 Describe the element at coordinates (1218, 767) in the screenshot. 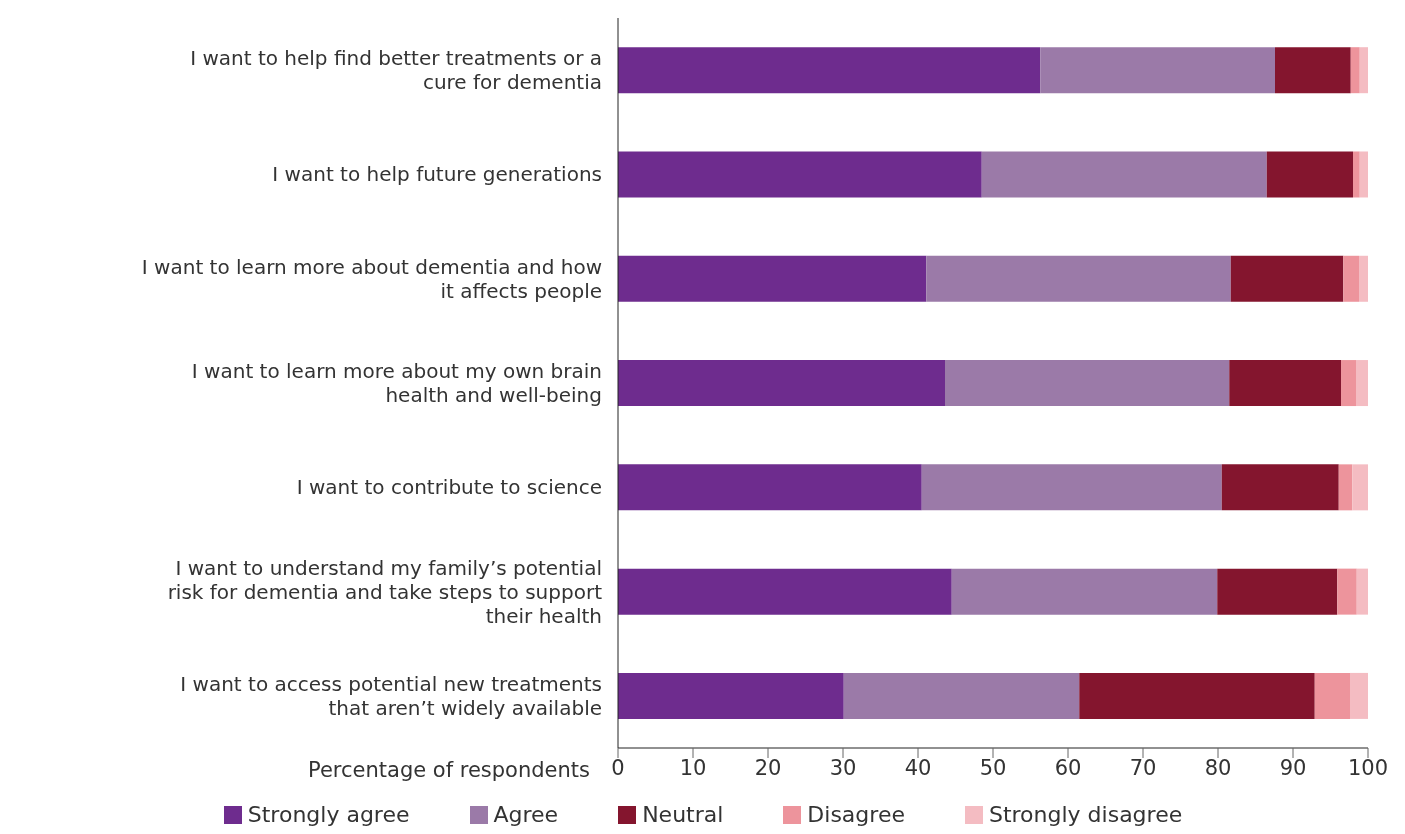

I see `x-tick-label: 80` at that location.